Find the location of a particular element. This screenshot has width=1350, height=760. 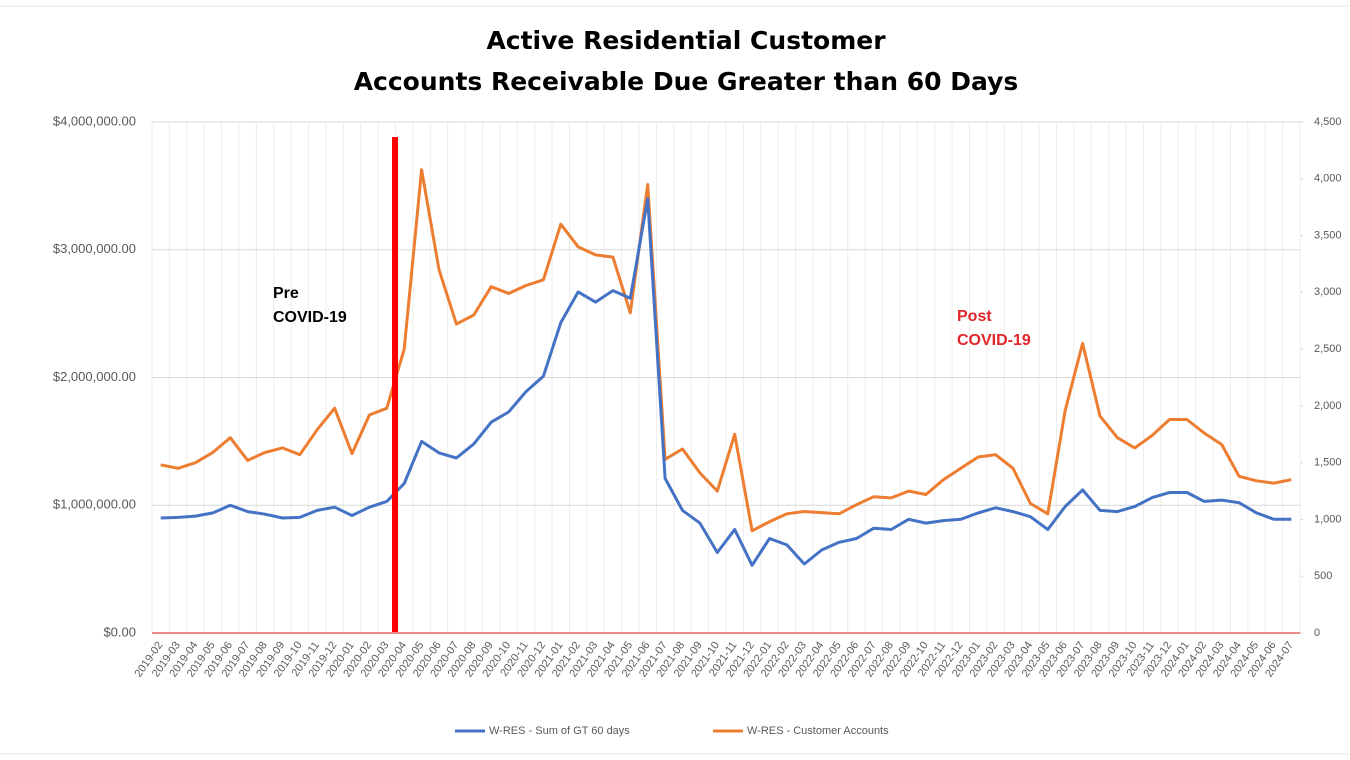

annotation: Pre is located at coordinates (286, 293).